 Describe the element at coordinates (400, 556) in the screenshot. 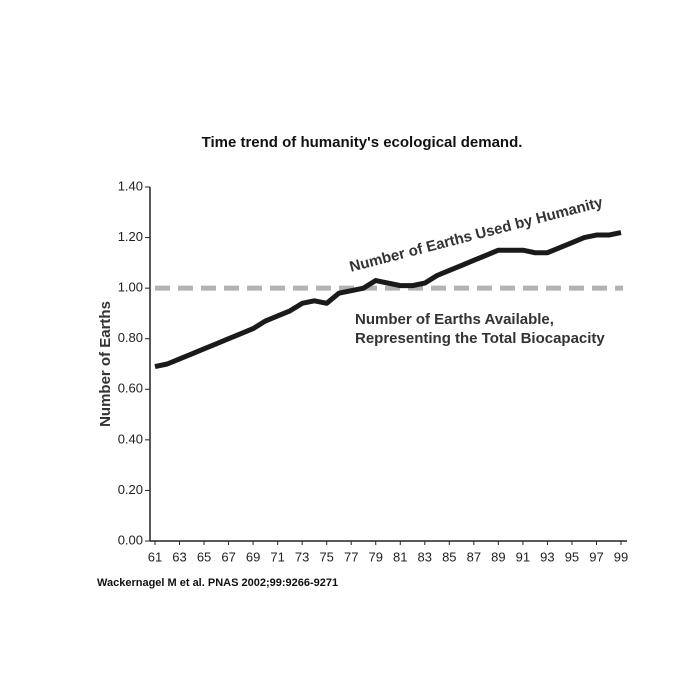

I see `x-tick-label: 81` at that location.